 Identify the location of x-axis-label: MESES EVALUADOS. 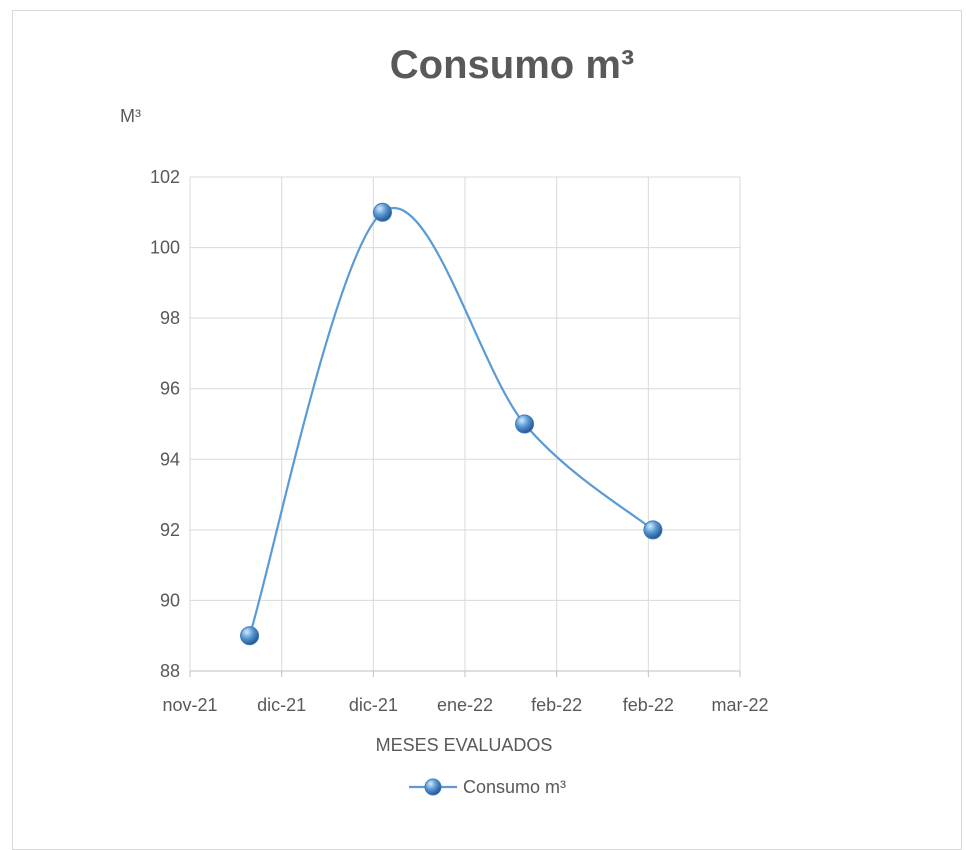
(464, 745).